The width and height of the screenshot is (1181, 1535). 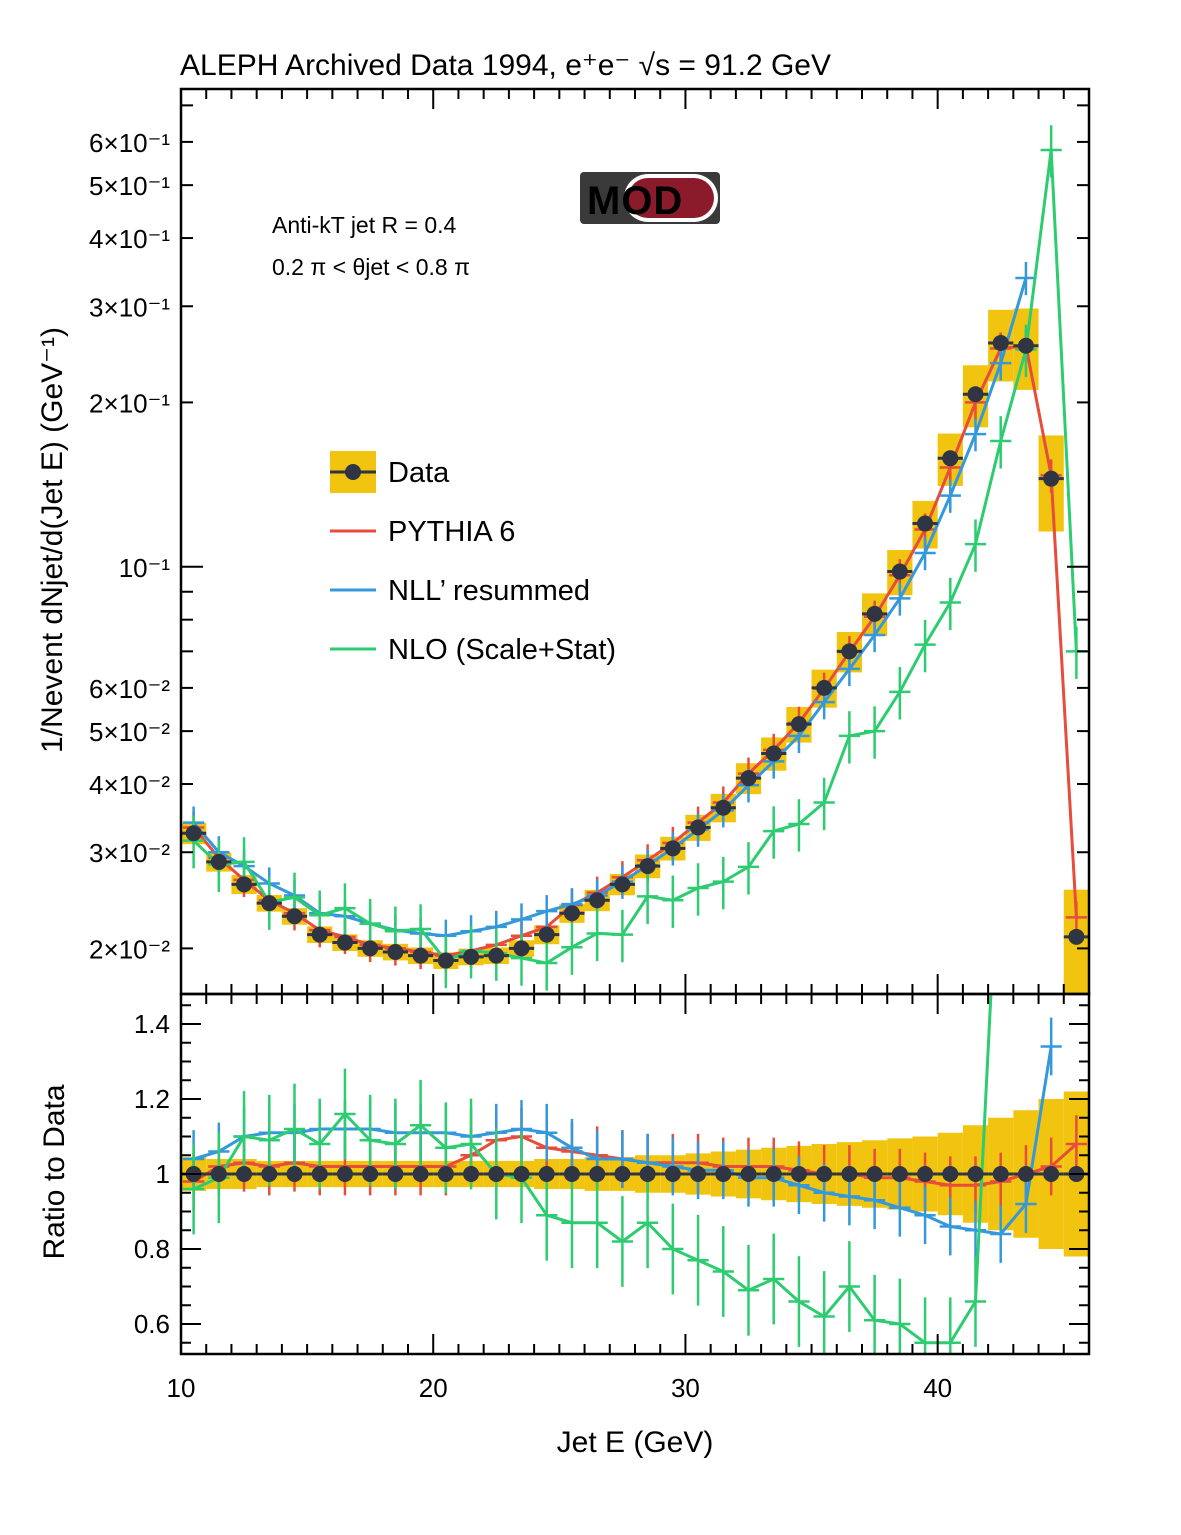 What do you see at coordinates (145, 568) in the screenshot?
I see `y-tick-label: 10⁻¹` at bounding box center [145, 568].